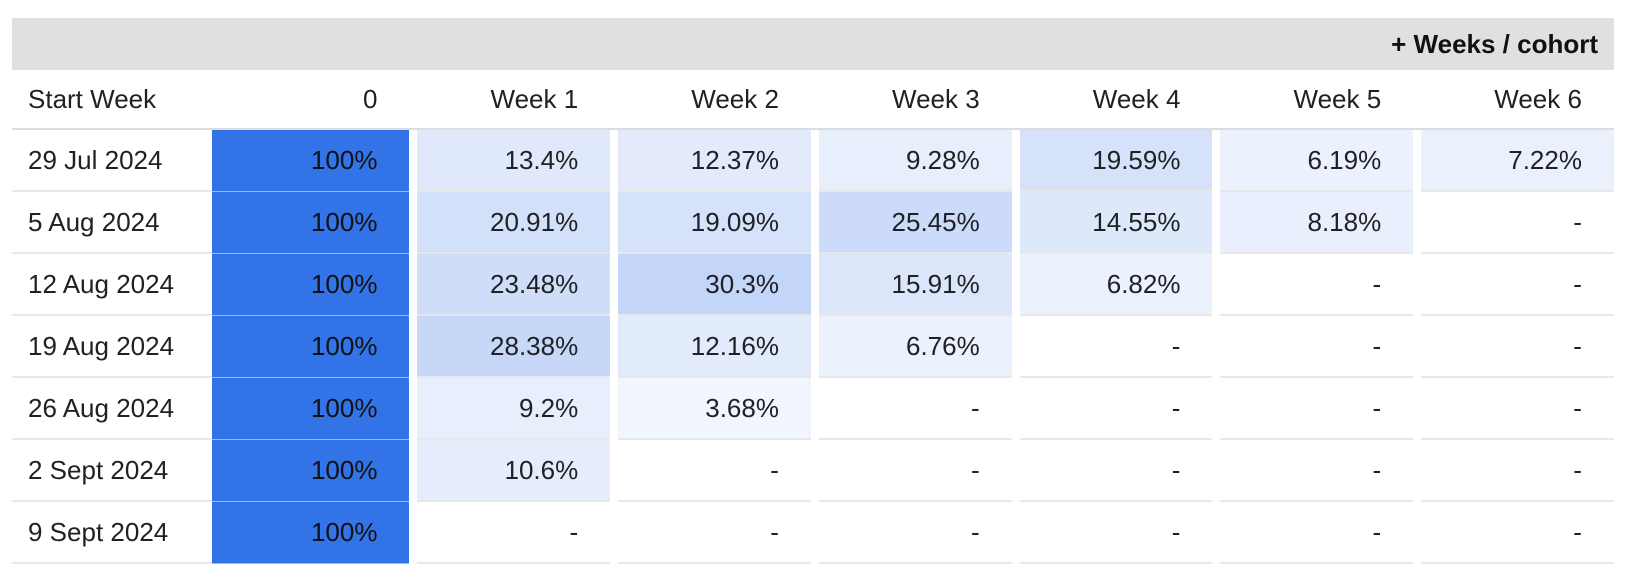 The height and width of the screenshot is (582, 1626). Describe the element at coordinates (514, 409) in the screenshot. I see `retention-cell: 9.2%` at that location.